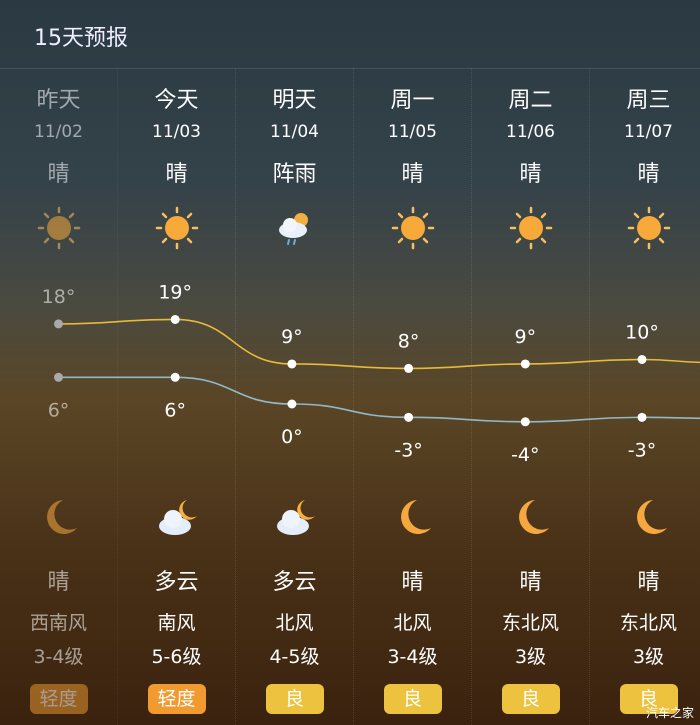 The width and height of the screenshot is (700, 725). What do you see at coordinates (530, 132) in the screenshot?
I see `date-label: 11/06` at bounding box center [530, 132].